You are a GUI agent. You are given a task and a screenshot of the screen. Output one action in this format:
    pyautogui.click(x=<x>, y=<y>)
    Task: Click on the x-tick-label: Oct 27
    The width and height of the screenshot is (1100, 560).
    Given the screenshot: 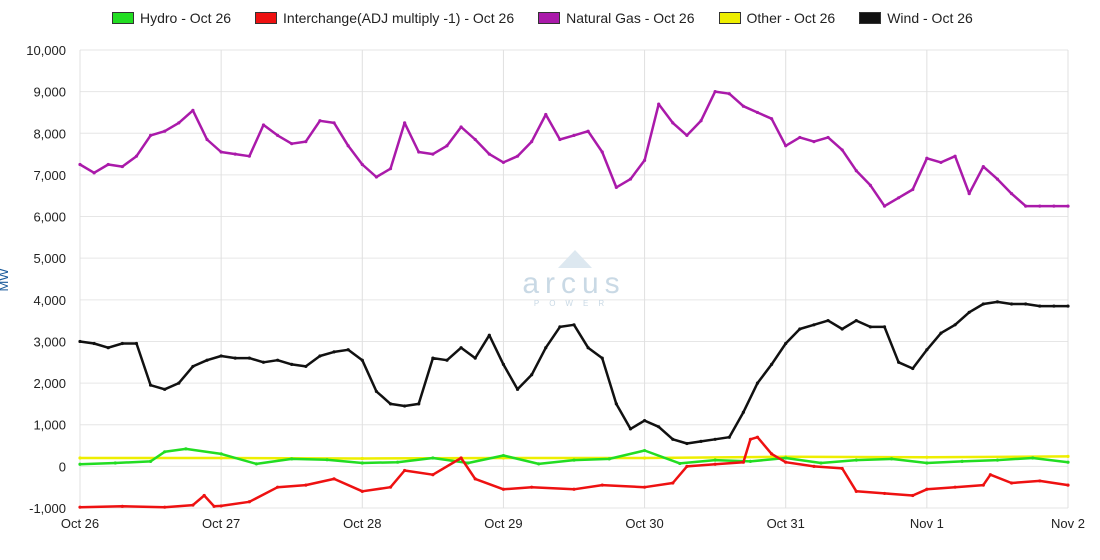 What is the action you would take?
    pyautogui.click(x=221, y=523)
    